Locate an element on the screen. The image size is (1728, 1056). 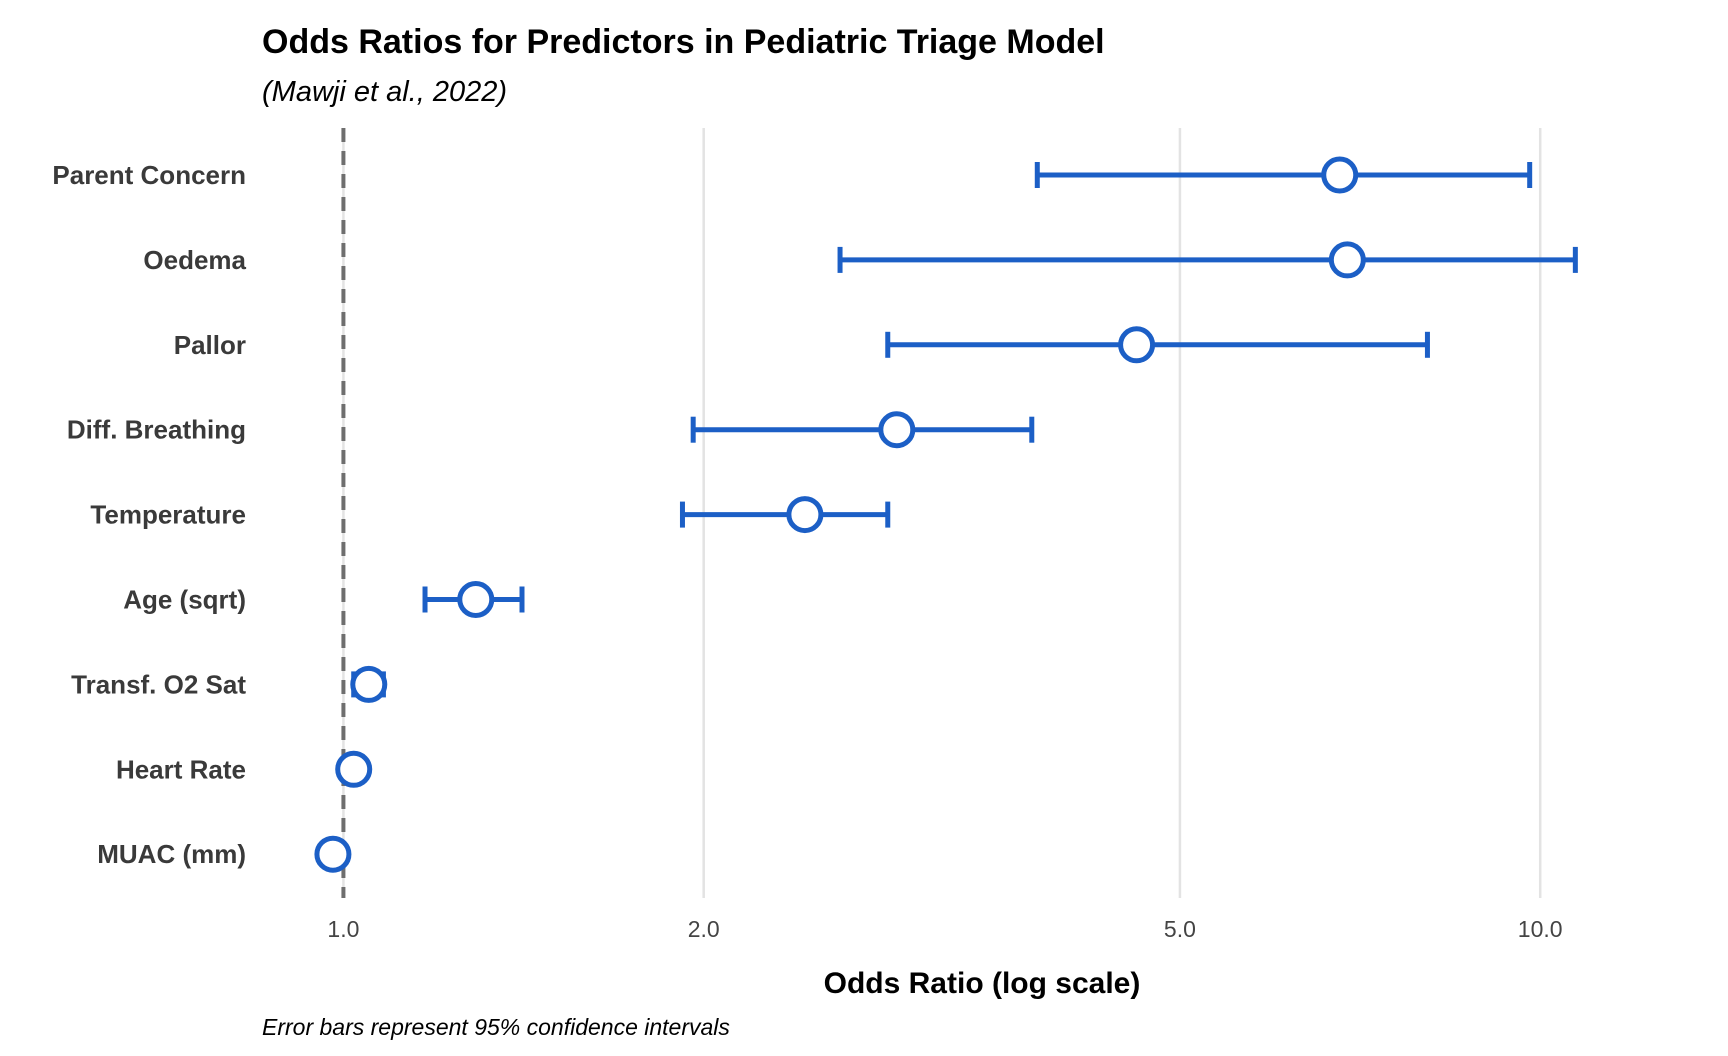
predictor-label: Heart Rate is located at coordinates (181, 769).